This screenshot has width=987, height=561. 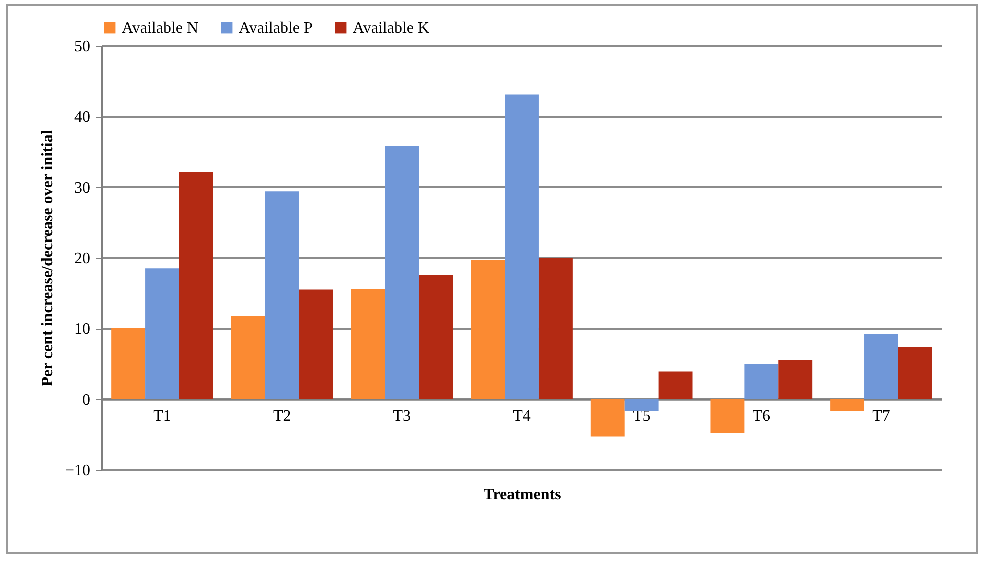 What do you see at coordinates (881, 416) in the screenshot?
I see `x-tick-label: T7` at bounding box center [881, 416].